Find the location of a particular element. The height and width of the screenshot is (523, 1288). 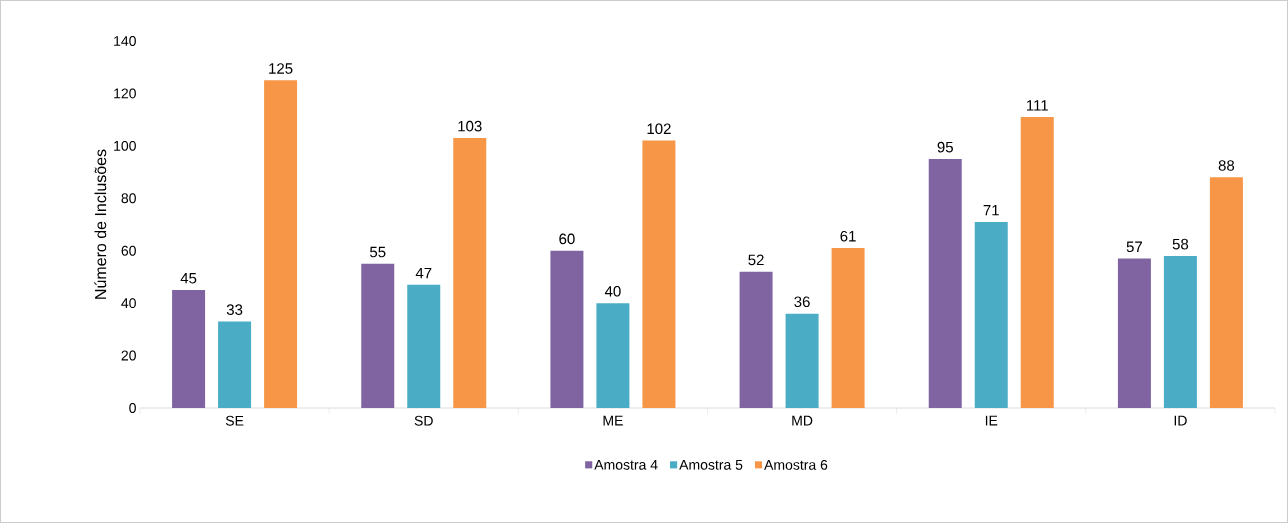

data-label: 47 is located at coordinates (423, 273).